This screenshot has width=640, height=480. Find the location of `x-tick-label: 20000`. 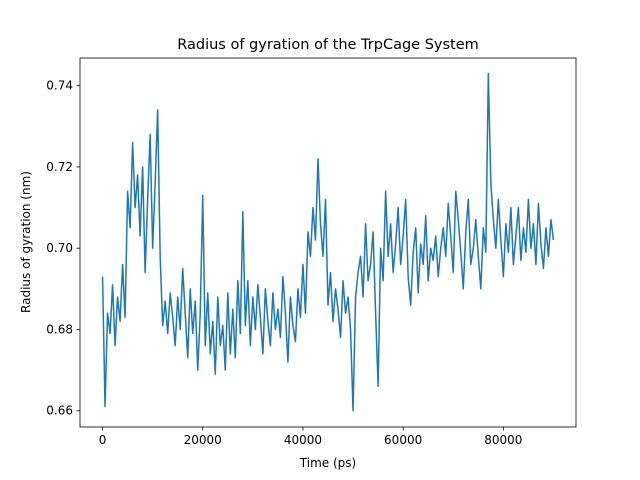

x-tick-label: 20000 is located at coordinates (203, 440).